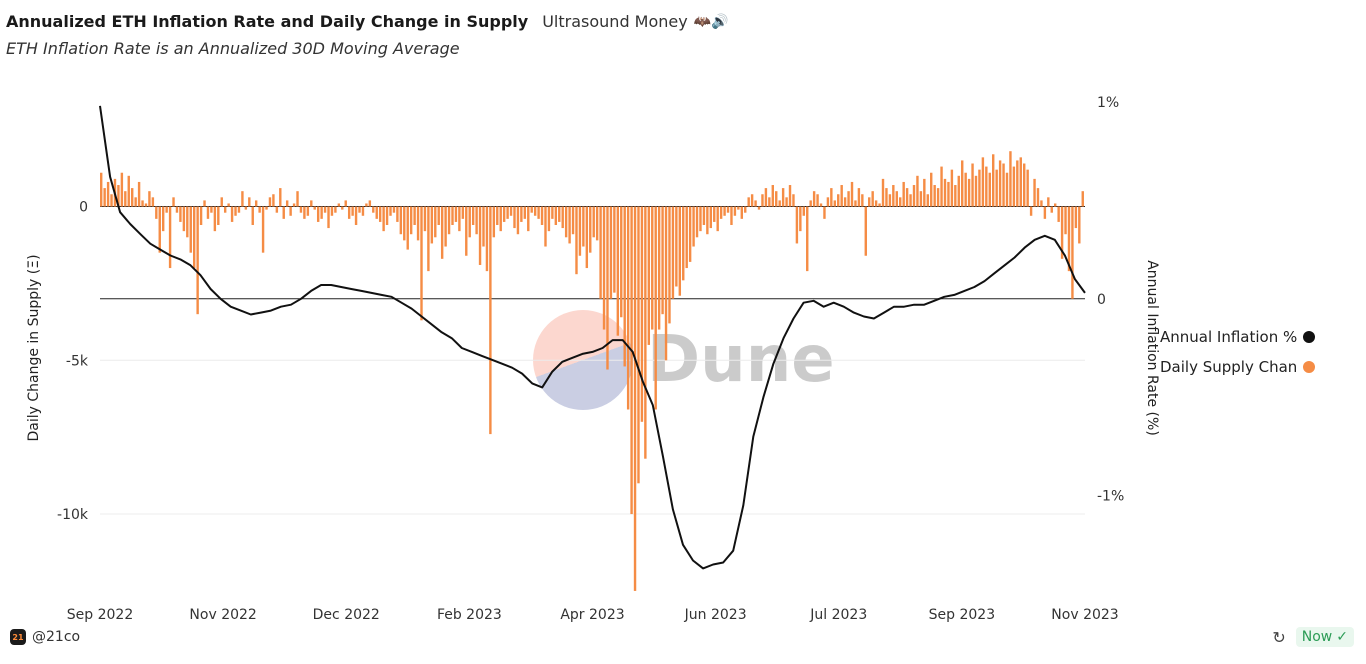 The width and height of the screenshot is (1366, 664). What do you see at coordinates (1152, 348) in the screenshot?
I see `right-axis-title: Annual Inflation Rate (%)` at bounding box center [1152, 348].